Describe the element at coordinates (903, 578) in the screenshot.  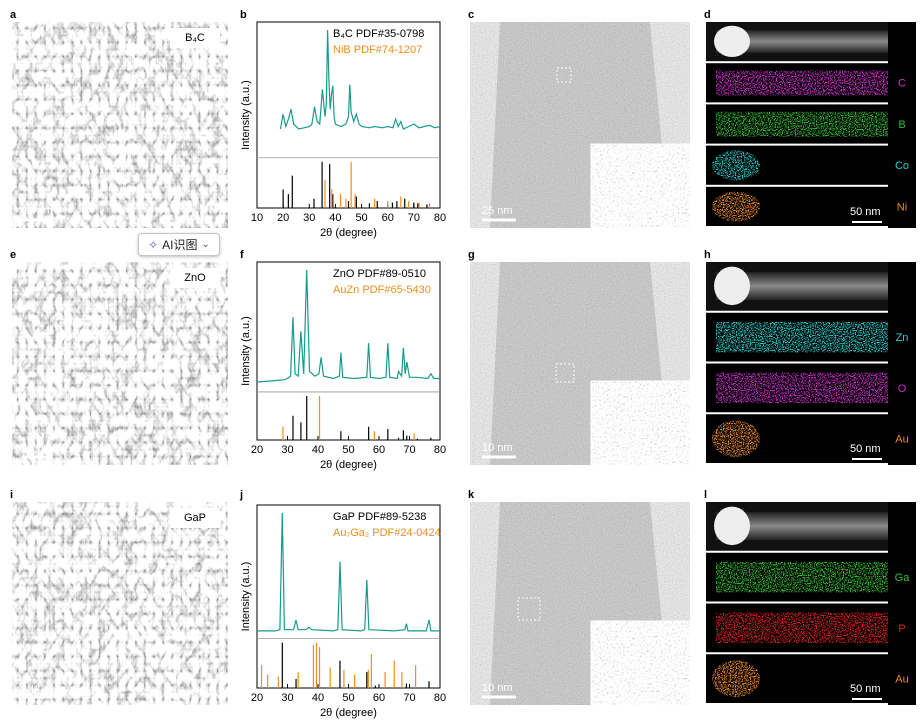
I see `element-label: Ga` at that location.